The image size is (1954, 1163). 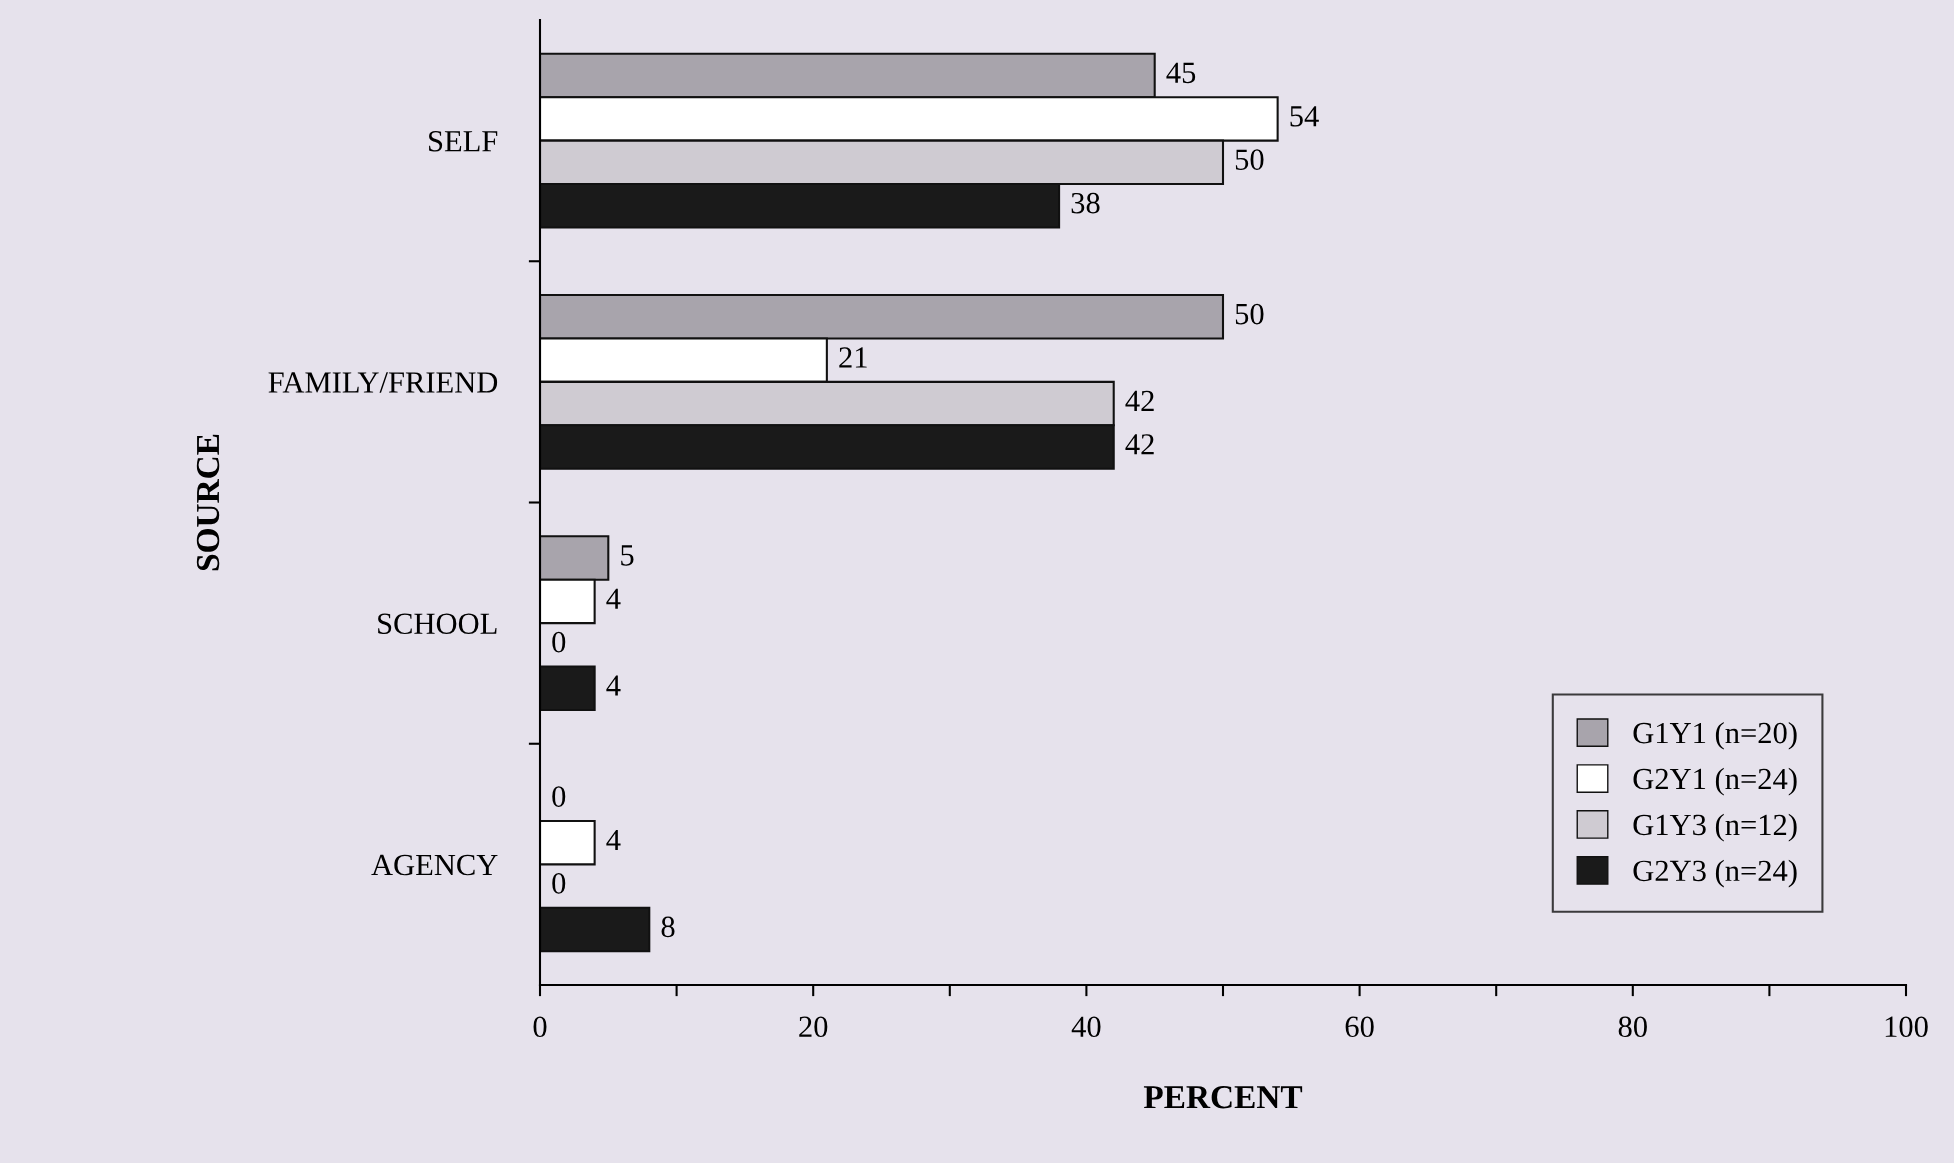 What do you see at coordinates (1359, 1027) in the screenshot?
I see `x-tick-label: 60` at bounding box center [1359, 1027].